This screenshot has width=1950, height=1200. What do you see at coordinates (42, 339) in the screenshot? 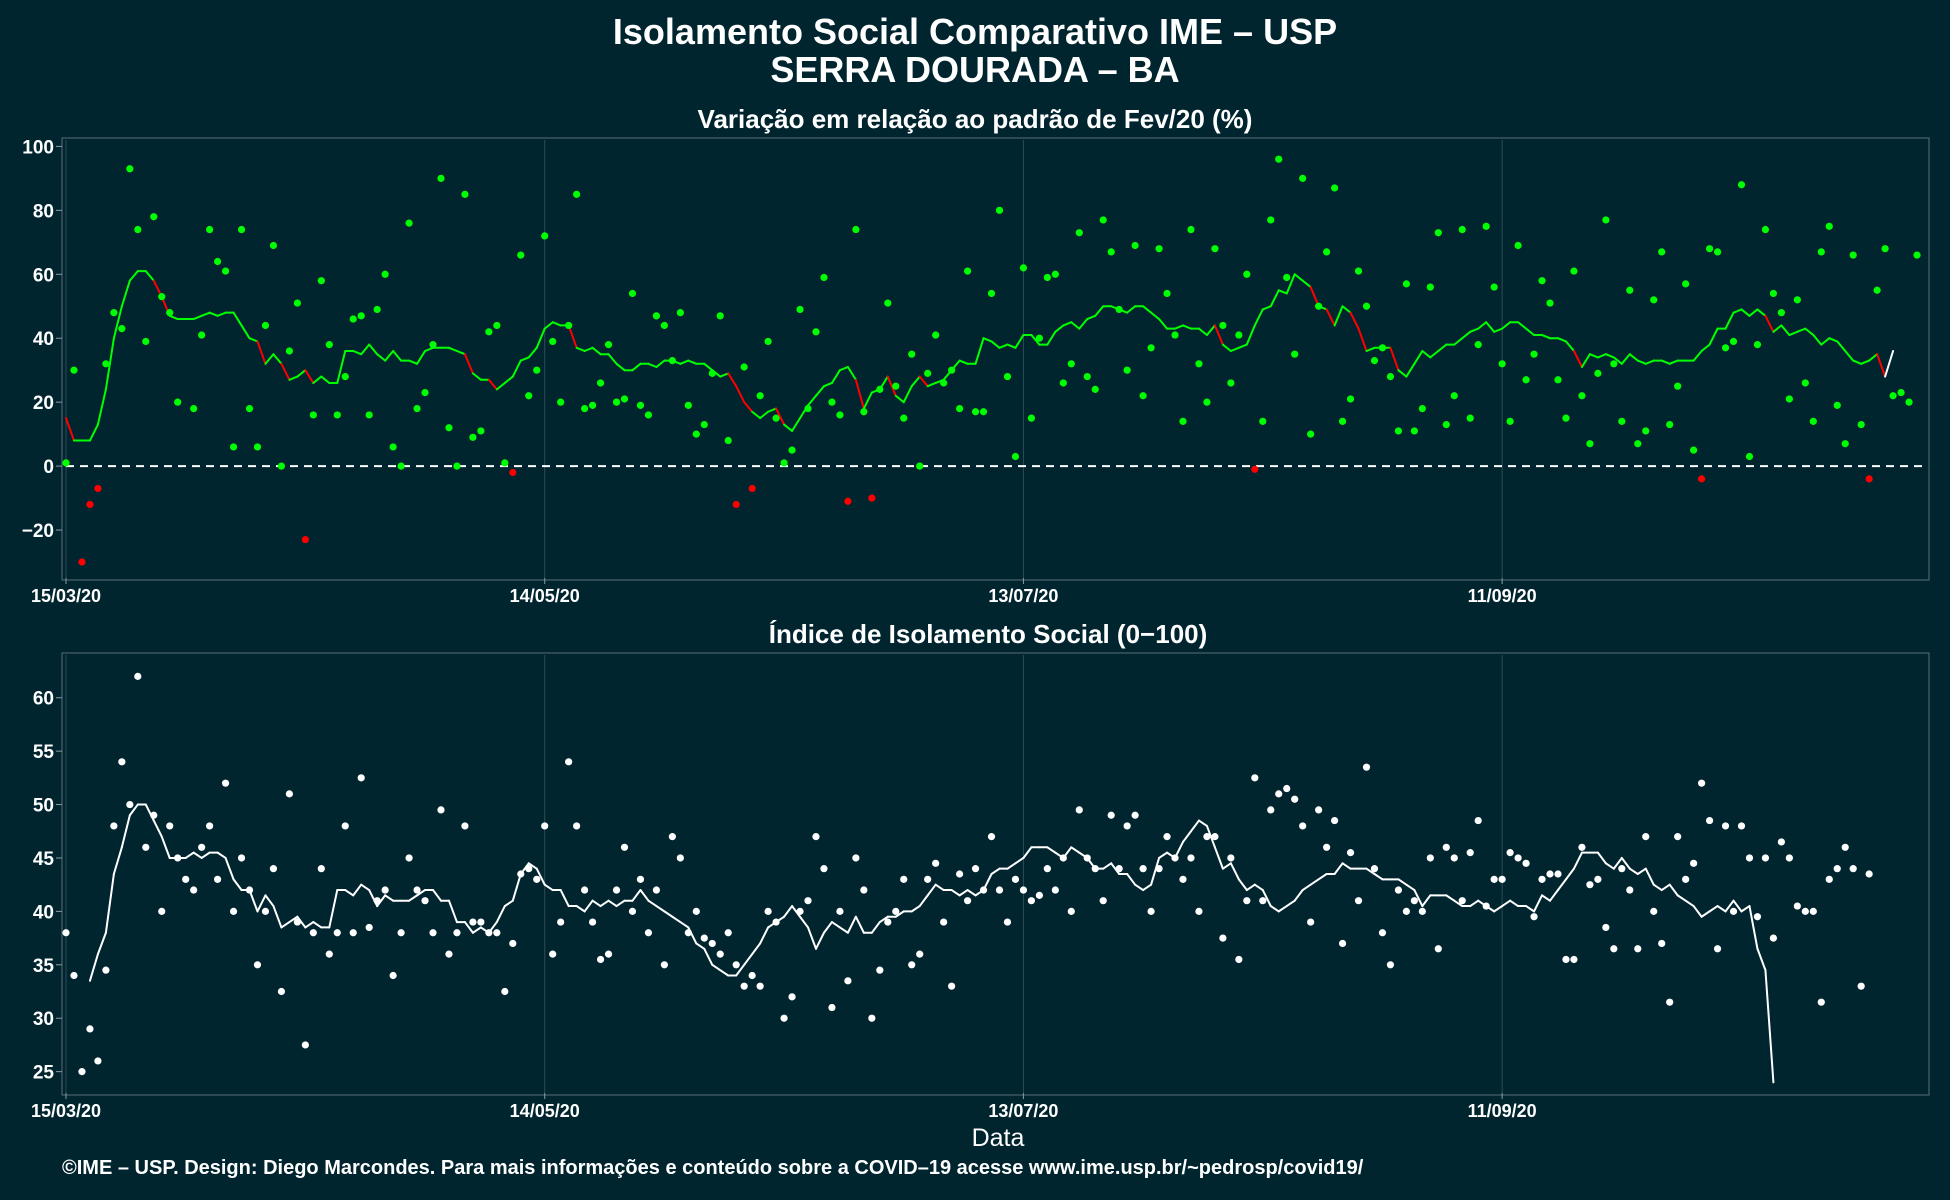
I see `panel1-y-axis: 100 80 60 40 20 0 −20` at bounding box center [42, 339].